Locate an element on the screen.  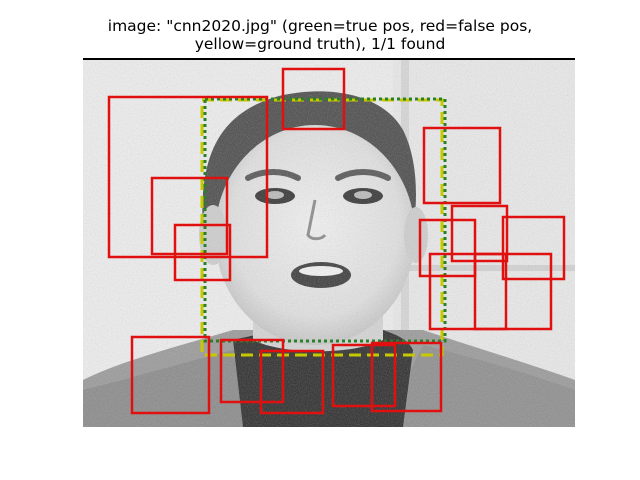
axes-top-border is located at coordinates (329, 59).